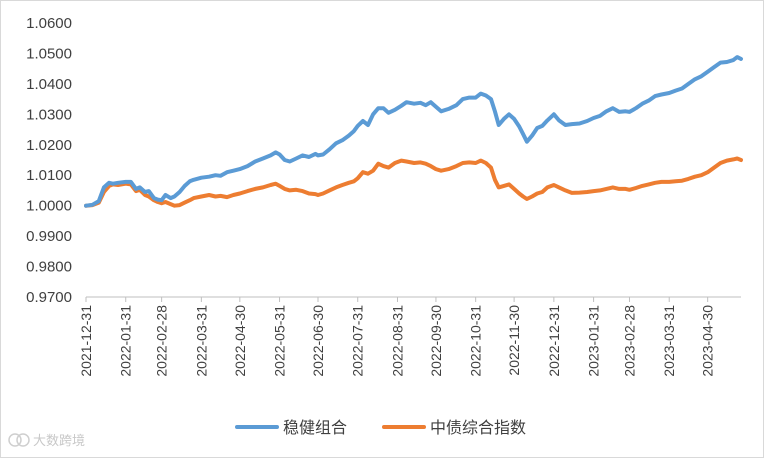 The image size is (764, 458). Describe the element at coordinates (49, 175) in the screenshot. I see `y-tick-label: 1.0100` at that location.